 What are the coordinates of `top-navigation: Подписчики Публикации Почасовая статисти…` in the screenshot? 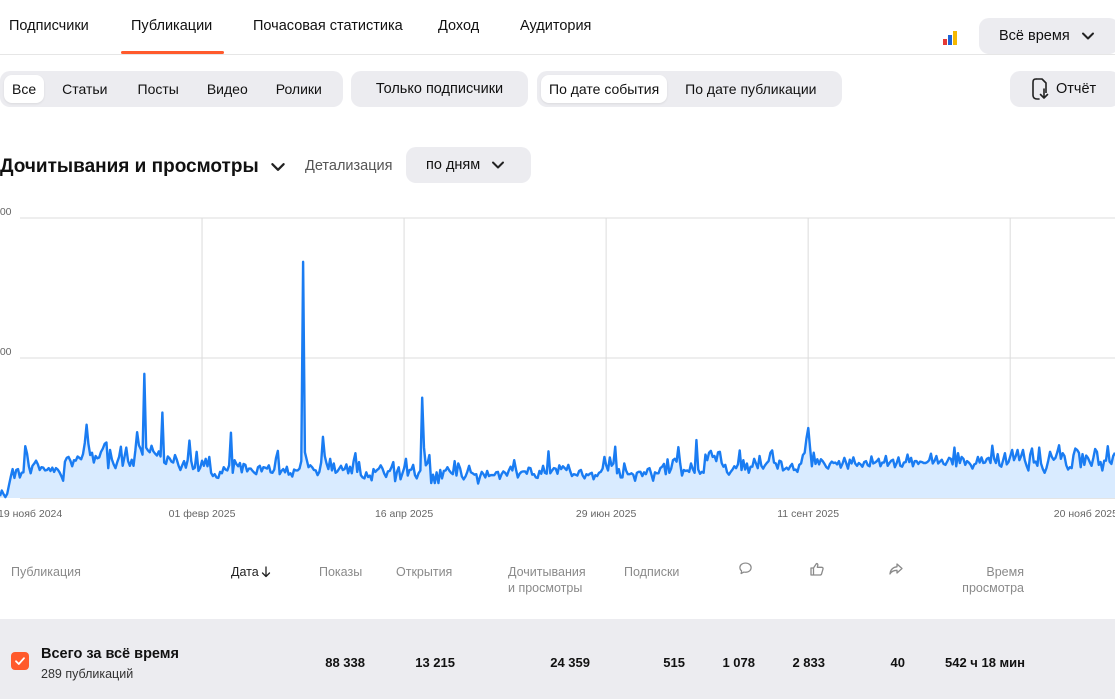 It's located at (557, 27).